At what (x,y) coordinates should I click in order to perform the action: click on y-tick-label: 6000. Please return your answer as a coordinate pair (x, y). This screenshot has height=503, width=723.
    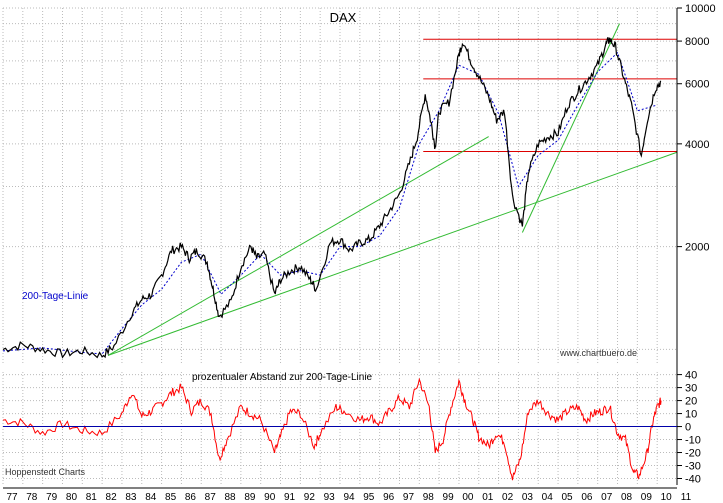
    Looking at the image, I should click on (697, 85).